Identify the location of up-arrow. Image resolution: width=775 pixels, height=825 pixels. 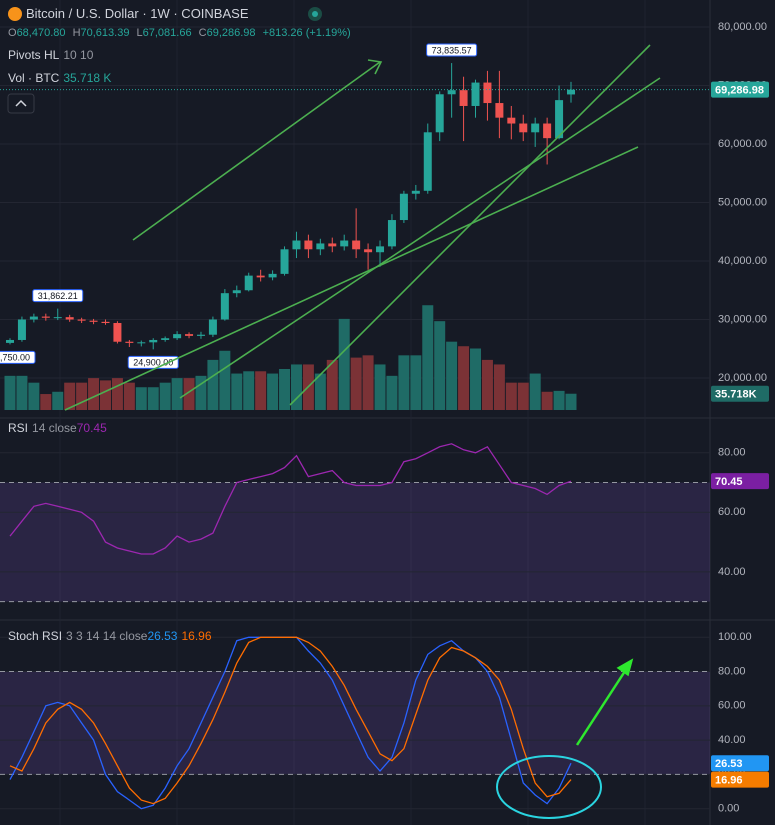
(602, 706).